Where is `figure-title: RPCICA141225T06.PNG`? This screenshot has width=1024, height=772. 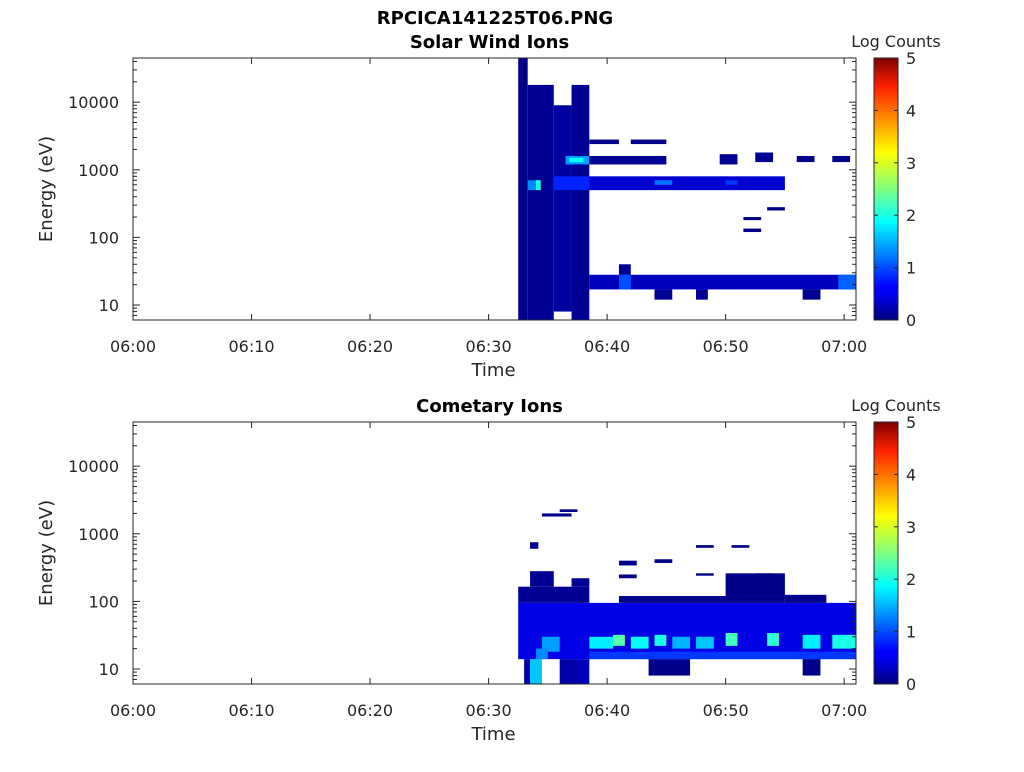
figure-title: RPCICA141225T06.PNG is located at coordinates (495, 18).